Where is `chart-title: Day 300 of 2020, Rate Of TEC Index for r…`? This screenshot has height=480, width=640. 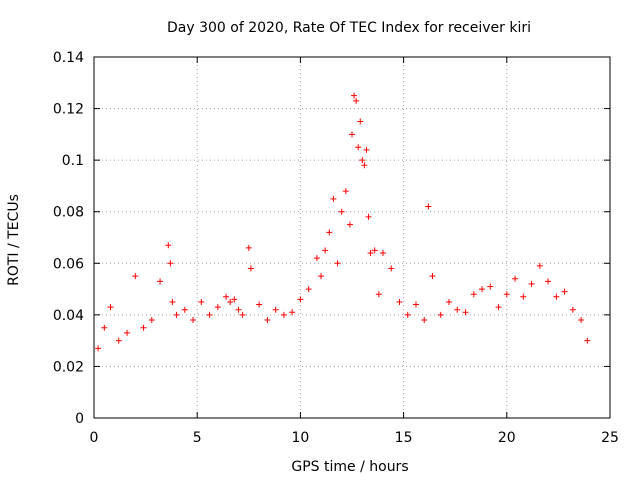
chart-title: Day 300 of 2020, Rate Of TEC Index for r… is located at coordinates (349, 28).